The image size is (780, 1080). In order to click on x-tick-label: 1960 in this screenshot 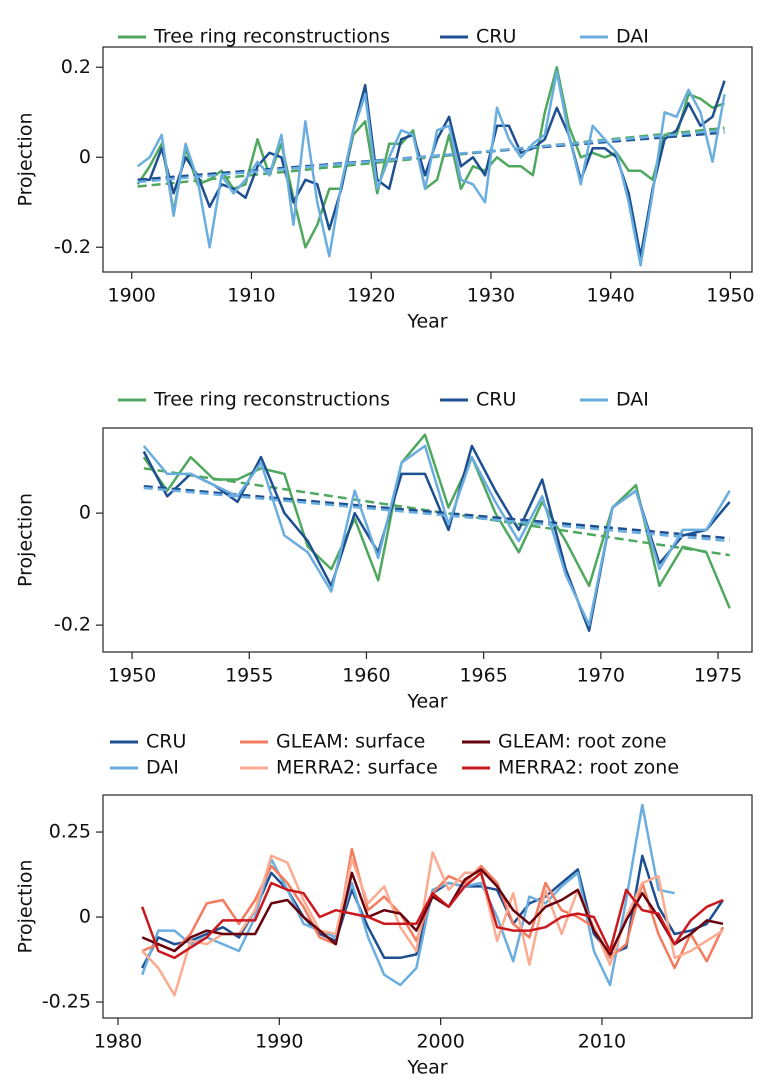, I will do `click(366, 676)`.